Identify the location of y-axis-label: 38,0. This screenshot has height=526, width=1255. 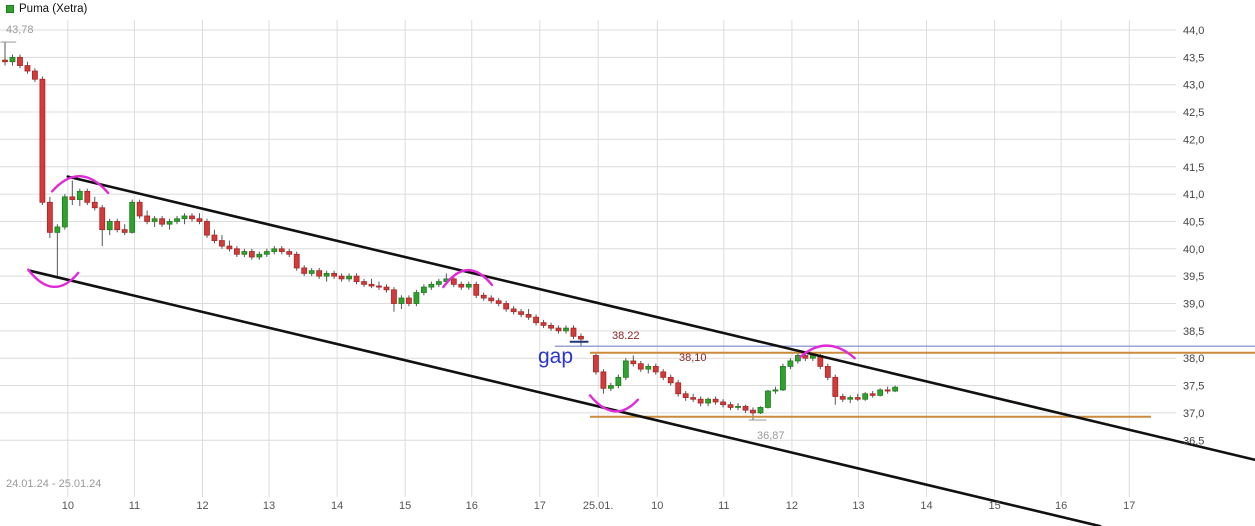
(1193, 359).